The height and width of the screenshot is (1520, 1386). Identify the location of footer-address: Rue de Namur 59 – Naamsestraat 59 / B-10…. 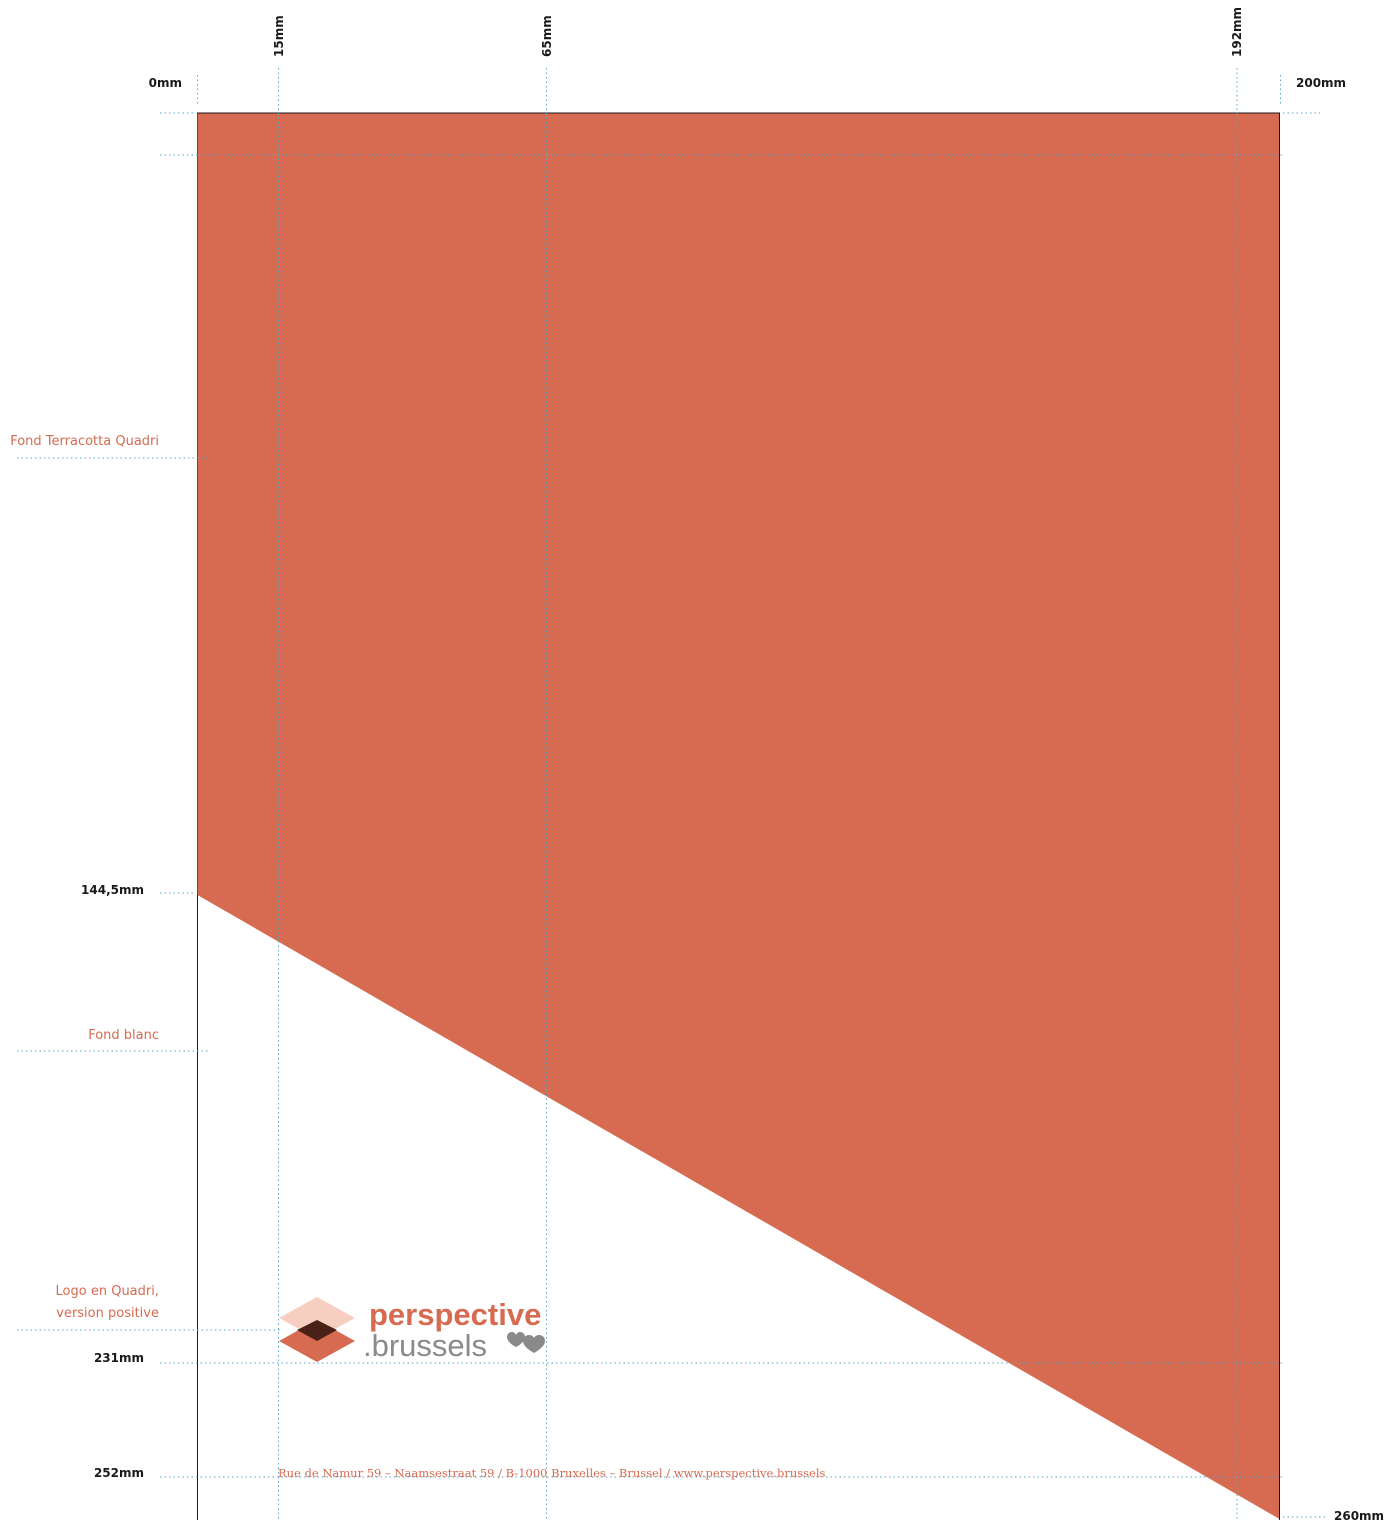
(552, 1473).